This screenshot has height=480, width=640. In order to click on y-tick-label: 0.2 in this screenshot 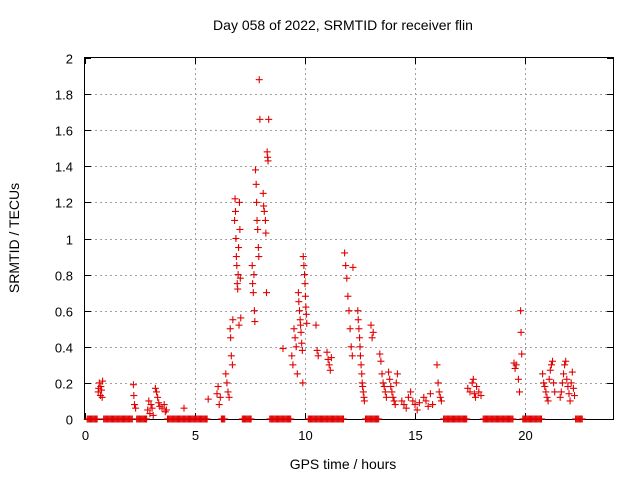, I will do `click(64, 384)`.